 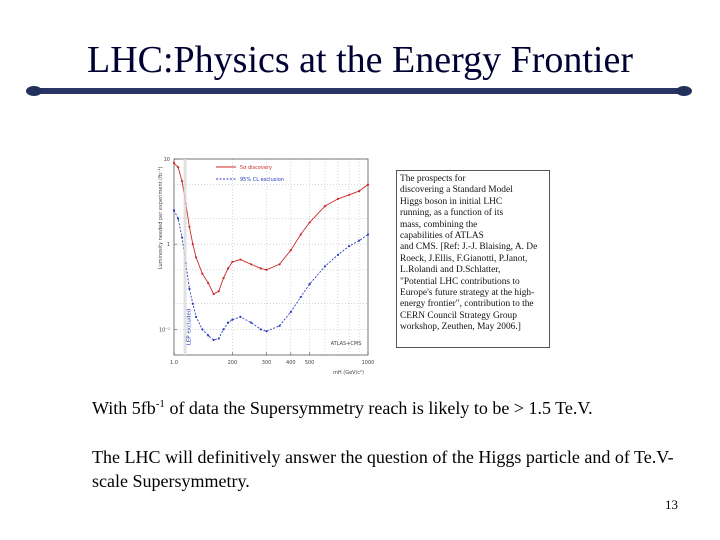 I want to click on caption-line: and CMS. [Ref: J.-J. Blaising, A. De, so click(x=469, y=247).